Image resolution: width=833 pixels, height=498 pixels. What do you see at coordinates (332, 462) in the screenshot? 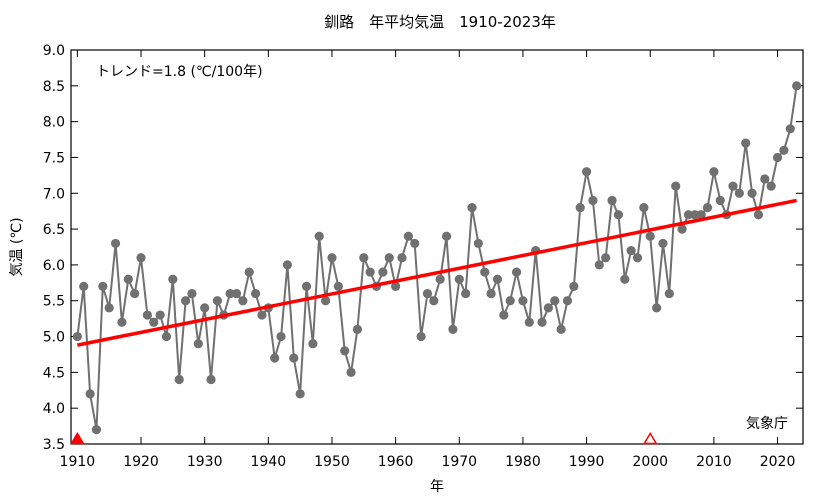
I see `x-tick-label: 1950` at bounding box center [332, 462].